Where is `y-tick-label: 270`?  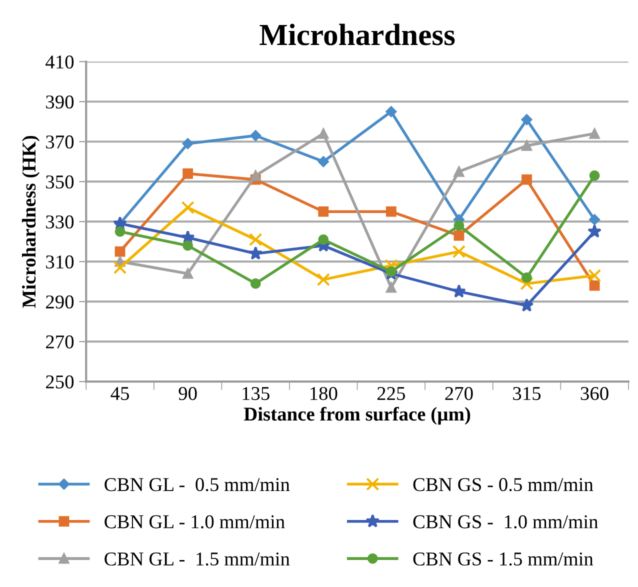
y-tick-label: 270 is located at coordinates (60, 341).